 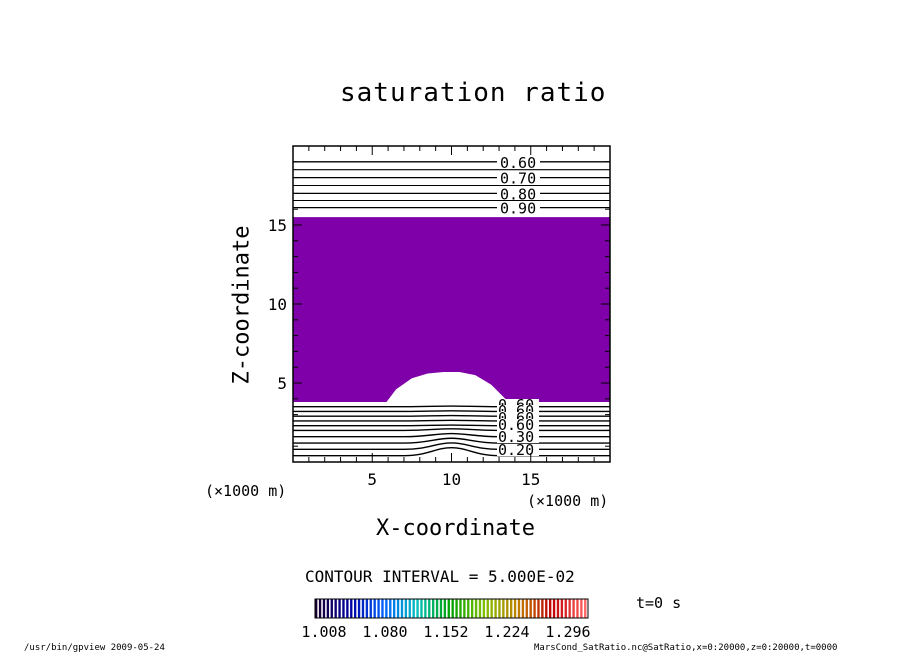 What do you see at coordinates (567, 632) in the screenshot?
I see `colorbar-tick-label: 1.296` at bounding box center [567, 632].